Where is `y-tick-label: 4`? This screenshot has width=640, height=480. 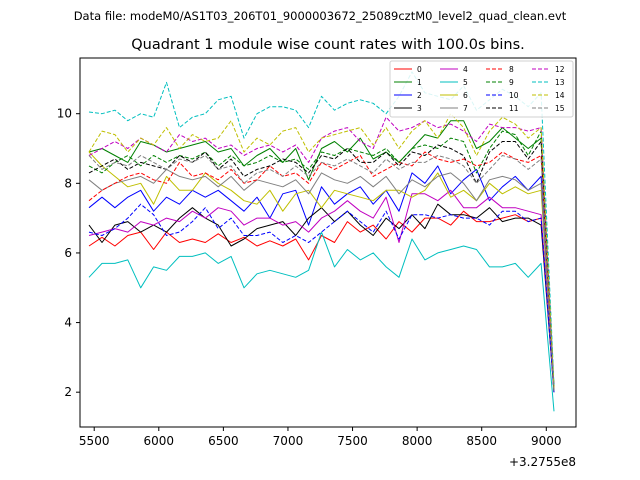
y-tick-label: 4 is located at coordinates (68, 323).